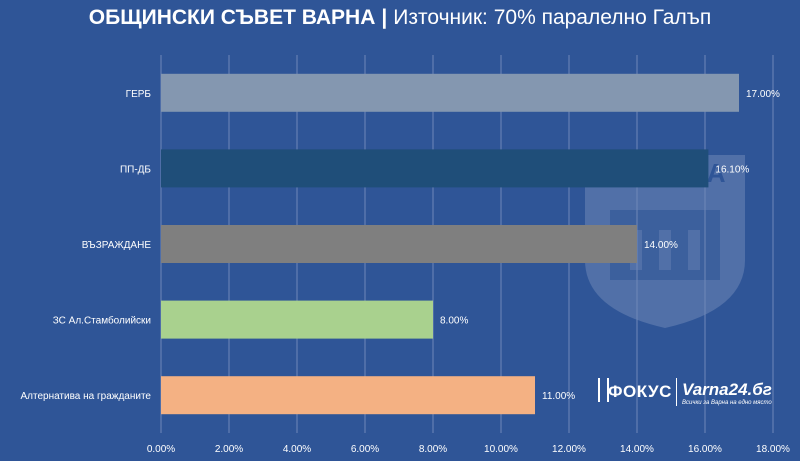 The height and width of the screenshot is (461, 800). What do you see at coordinates (102, 321) in the screenshot?
I see `category-label: ЗС Ал.Стамболийски` at bounding box center [102, 321].